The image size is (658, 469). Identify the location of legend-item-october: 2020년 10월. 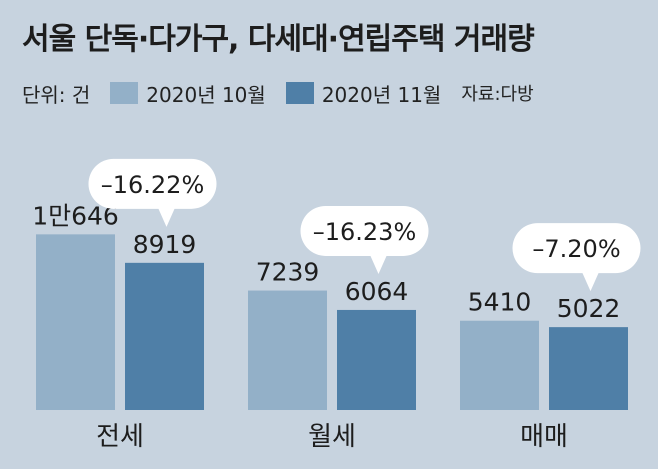
(188, 93).